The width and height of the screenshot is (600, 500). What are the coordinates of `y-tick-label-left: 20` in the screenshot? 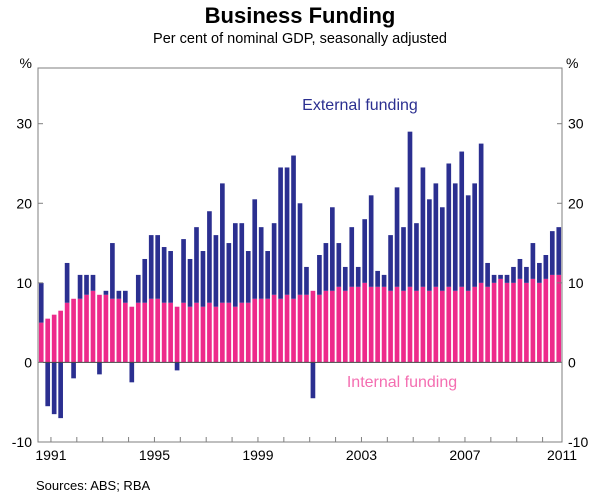 It's located at (24, 203).